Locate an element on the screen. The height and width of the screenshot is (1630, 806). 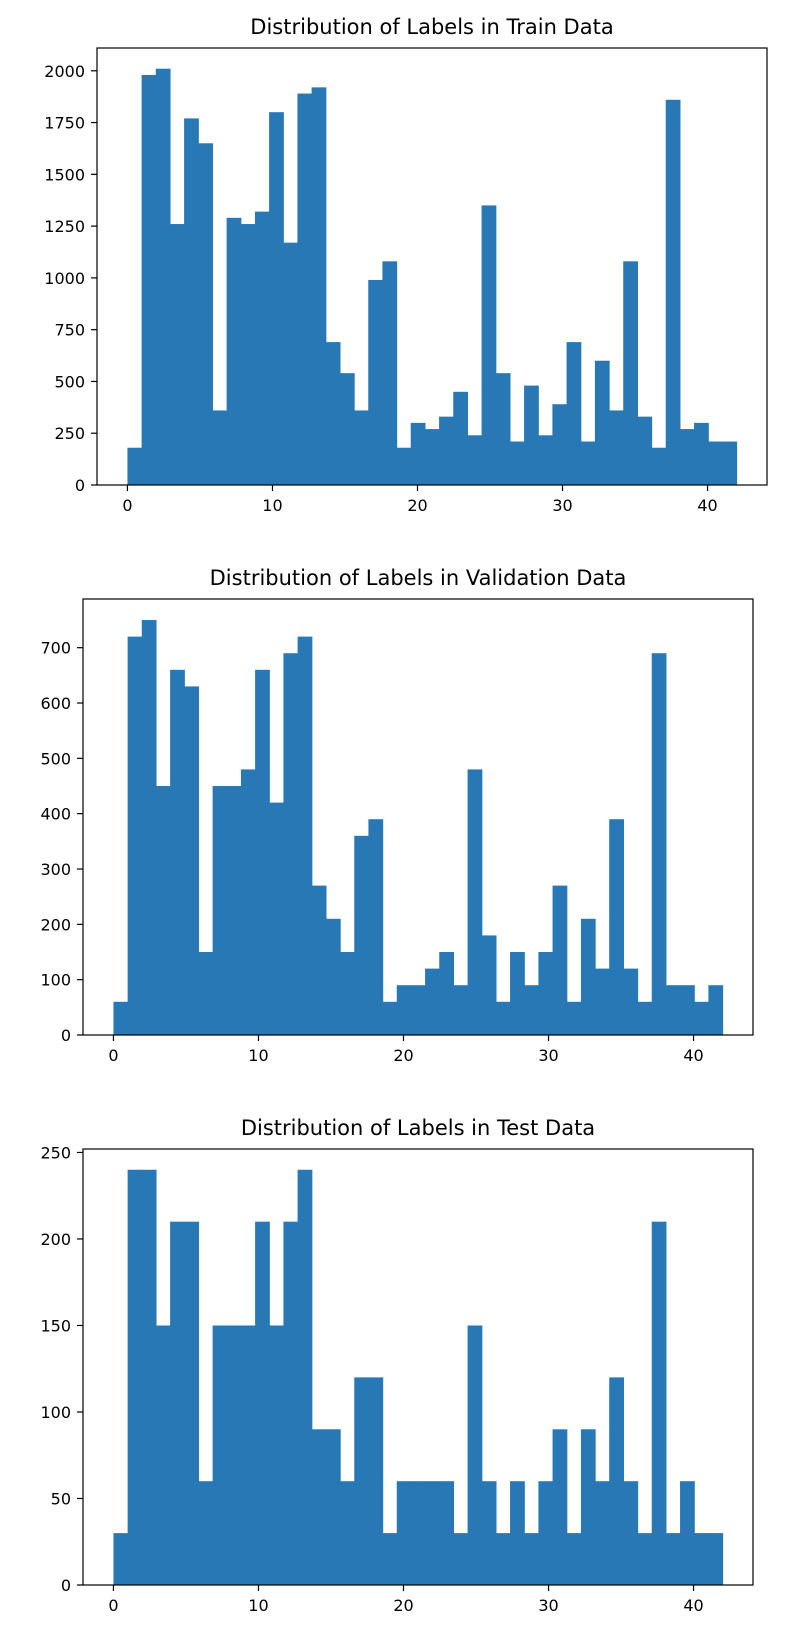
y-tick-label: 150 is located at coordinates (55, 1325).